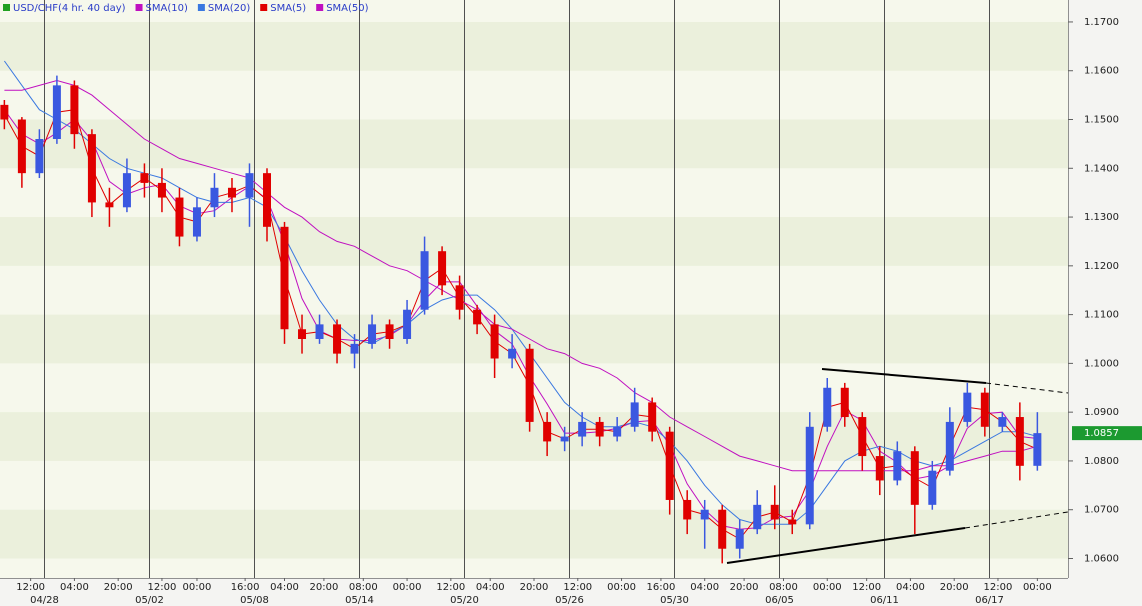 This screenshot has width=1142, height=606. Describe the element at coordinates (245, 587) in the screenshot. I see `x-tick-label: 16:00` at that location.